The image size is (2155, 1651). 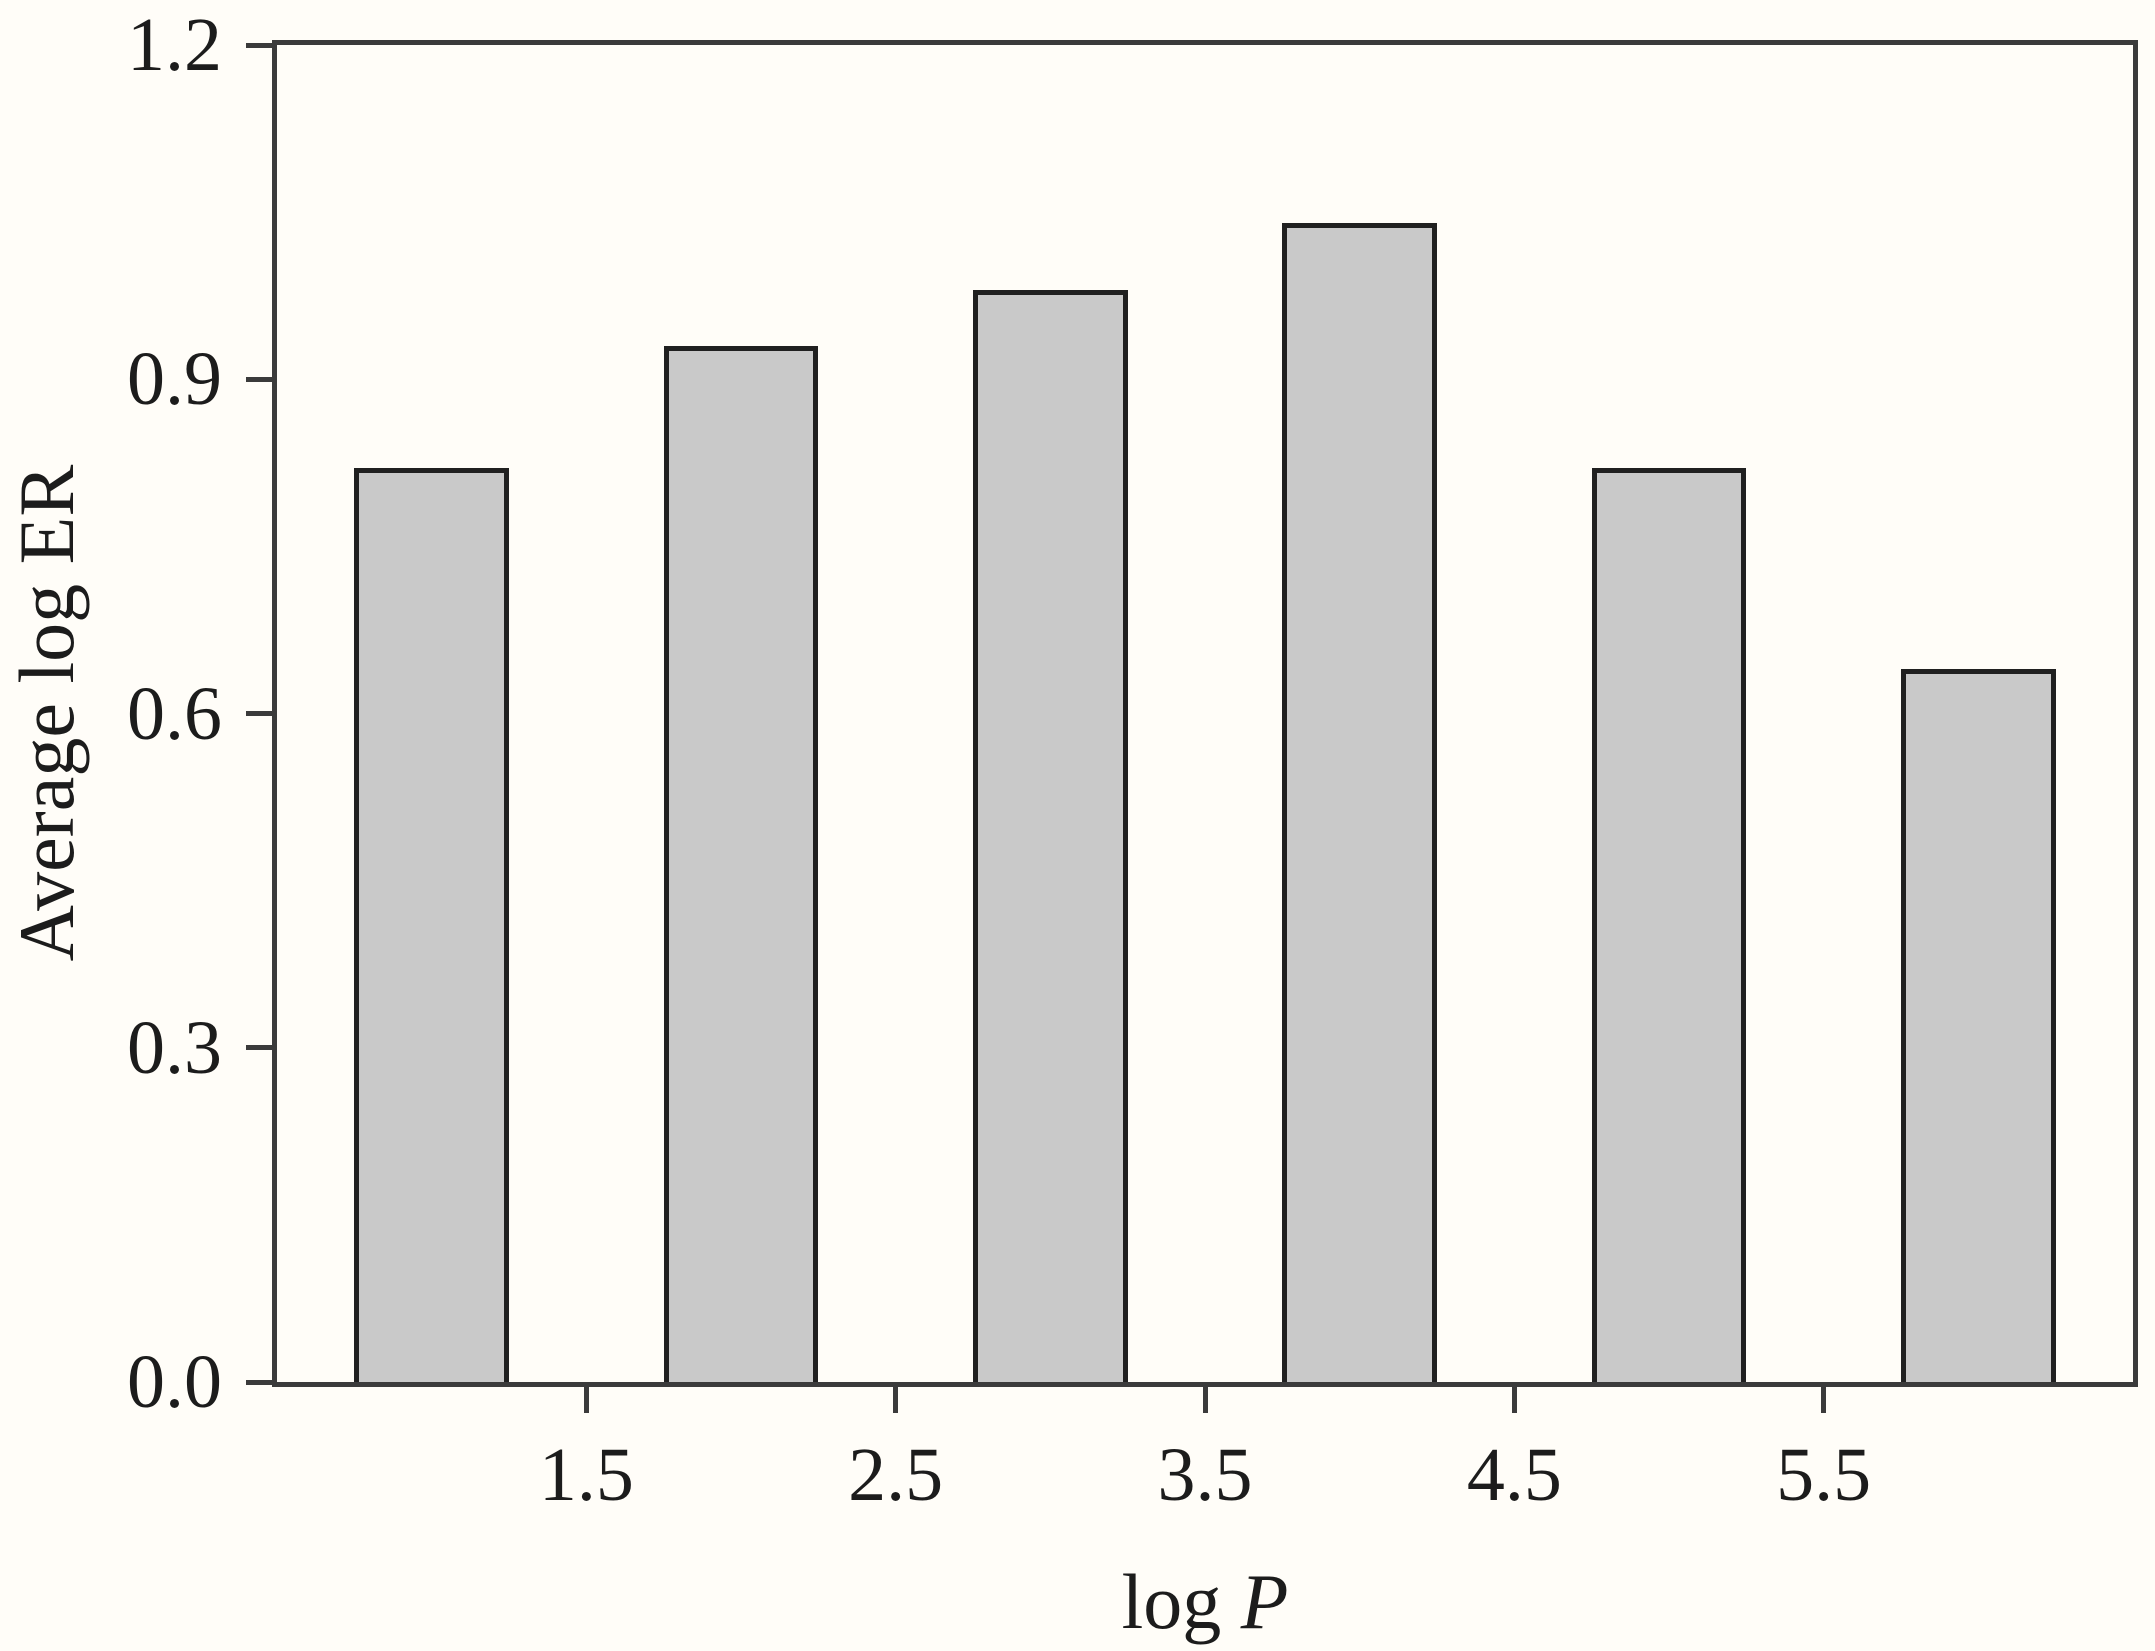 I want to click on x-tick-label: 3.5, so click(x=1205, y=1475).